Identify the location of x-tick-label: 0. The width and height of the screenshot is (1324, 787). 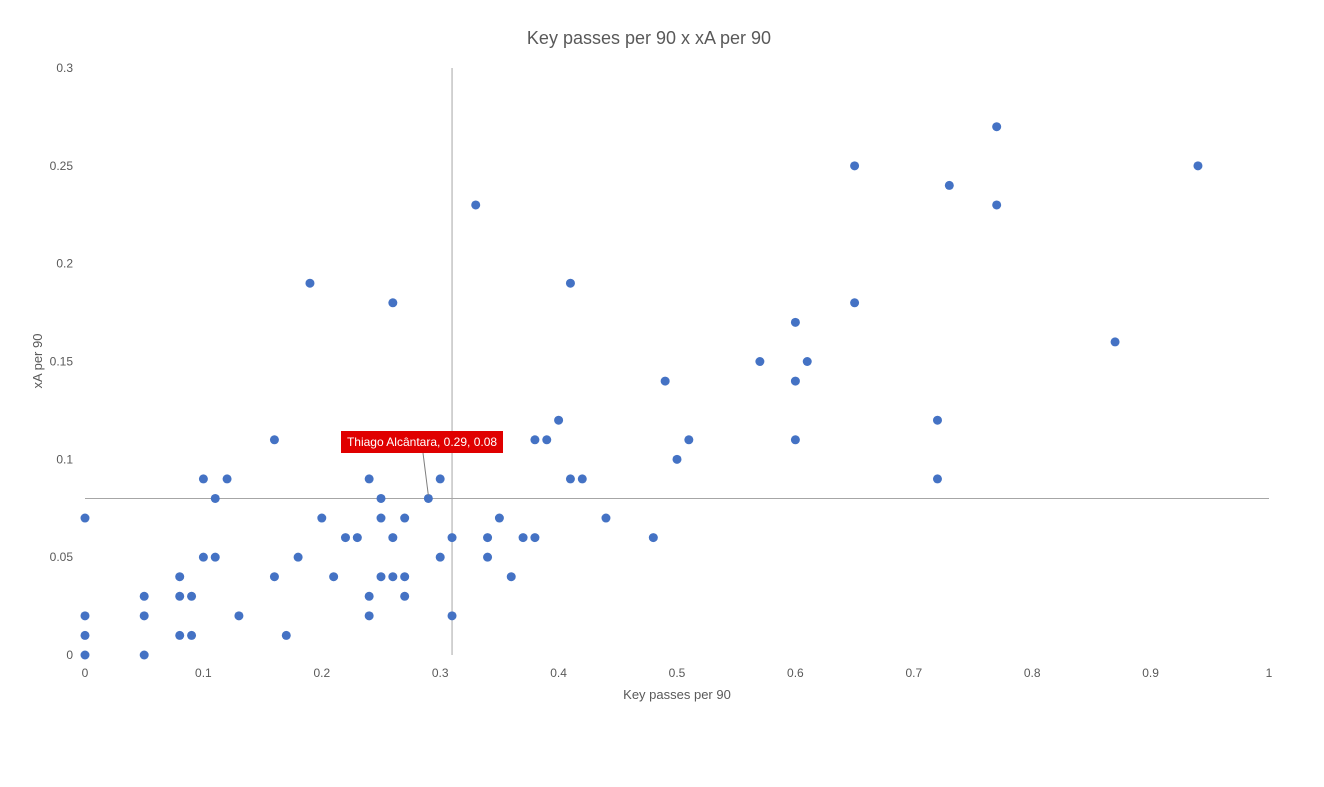
(85, 673).